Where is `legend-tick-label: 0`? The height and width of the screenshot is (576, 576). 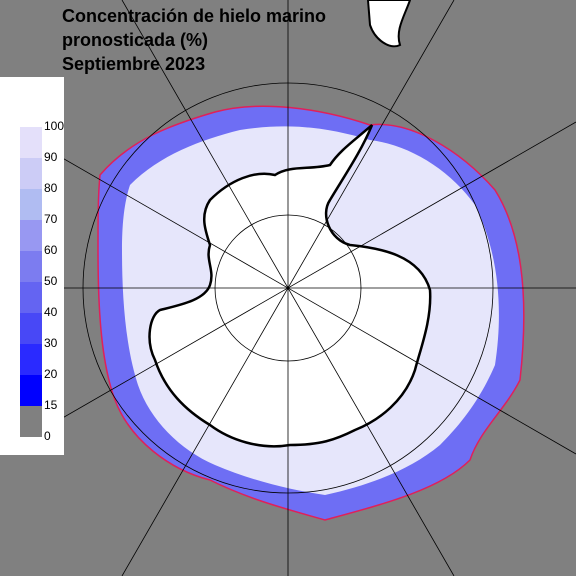 legend-tick-label: 0 is located at coordinates (47, 436).